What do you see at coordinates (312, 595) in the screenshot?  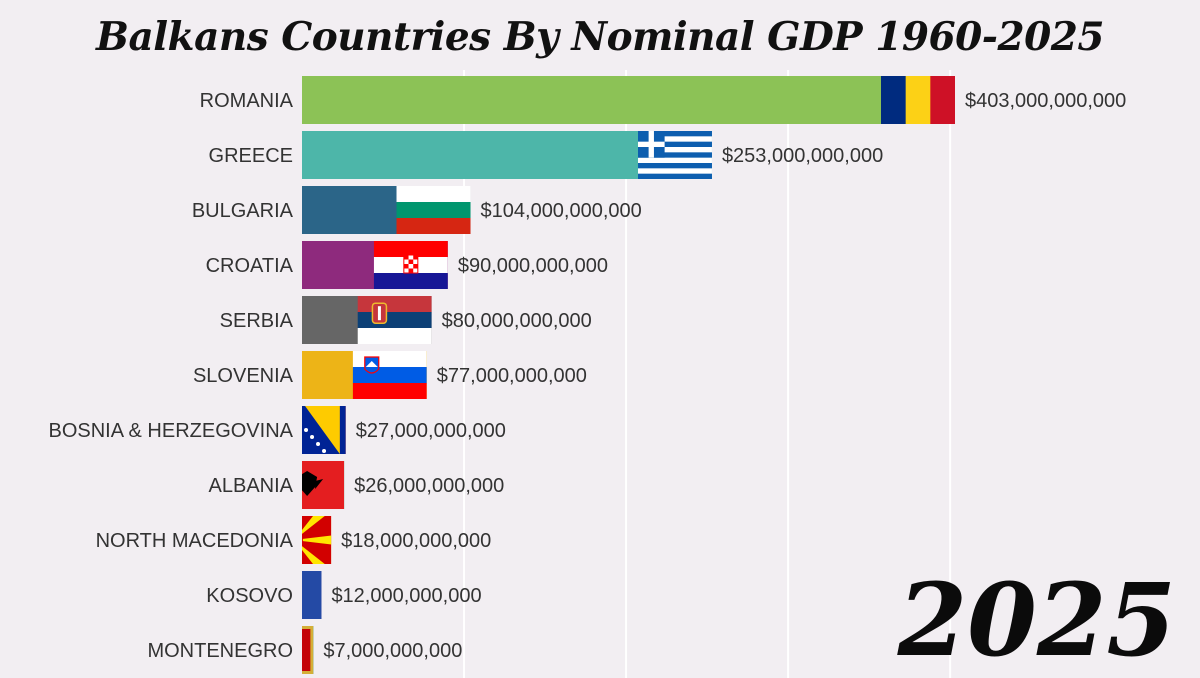 I see `flag-kosovo-icon` at bounding box center [312, 595].